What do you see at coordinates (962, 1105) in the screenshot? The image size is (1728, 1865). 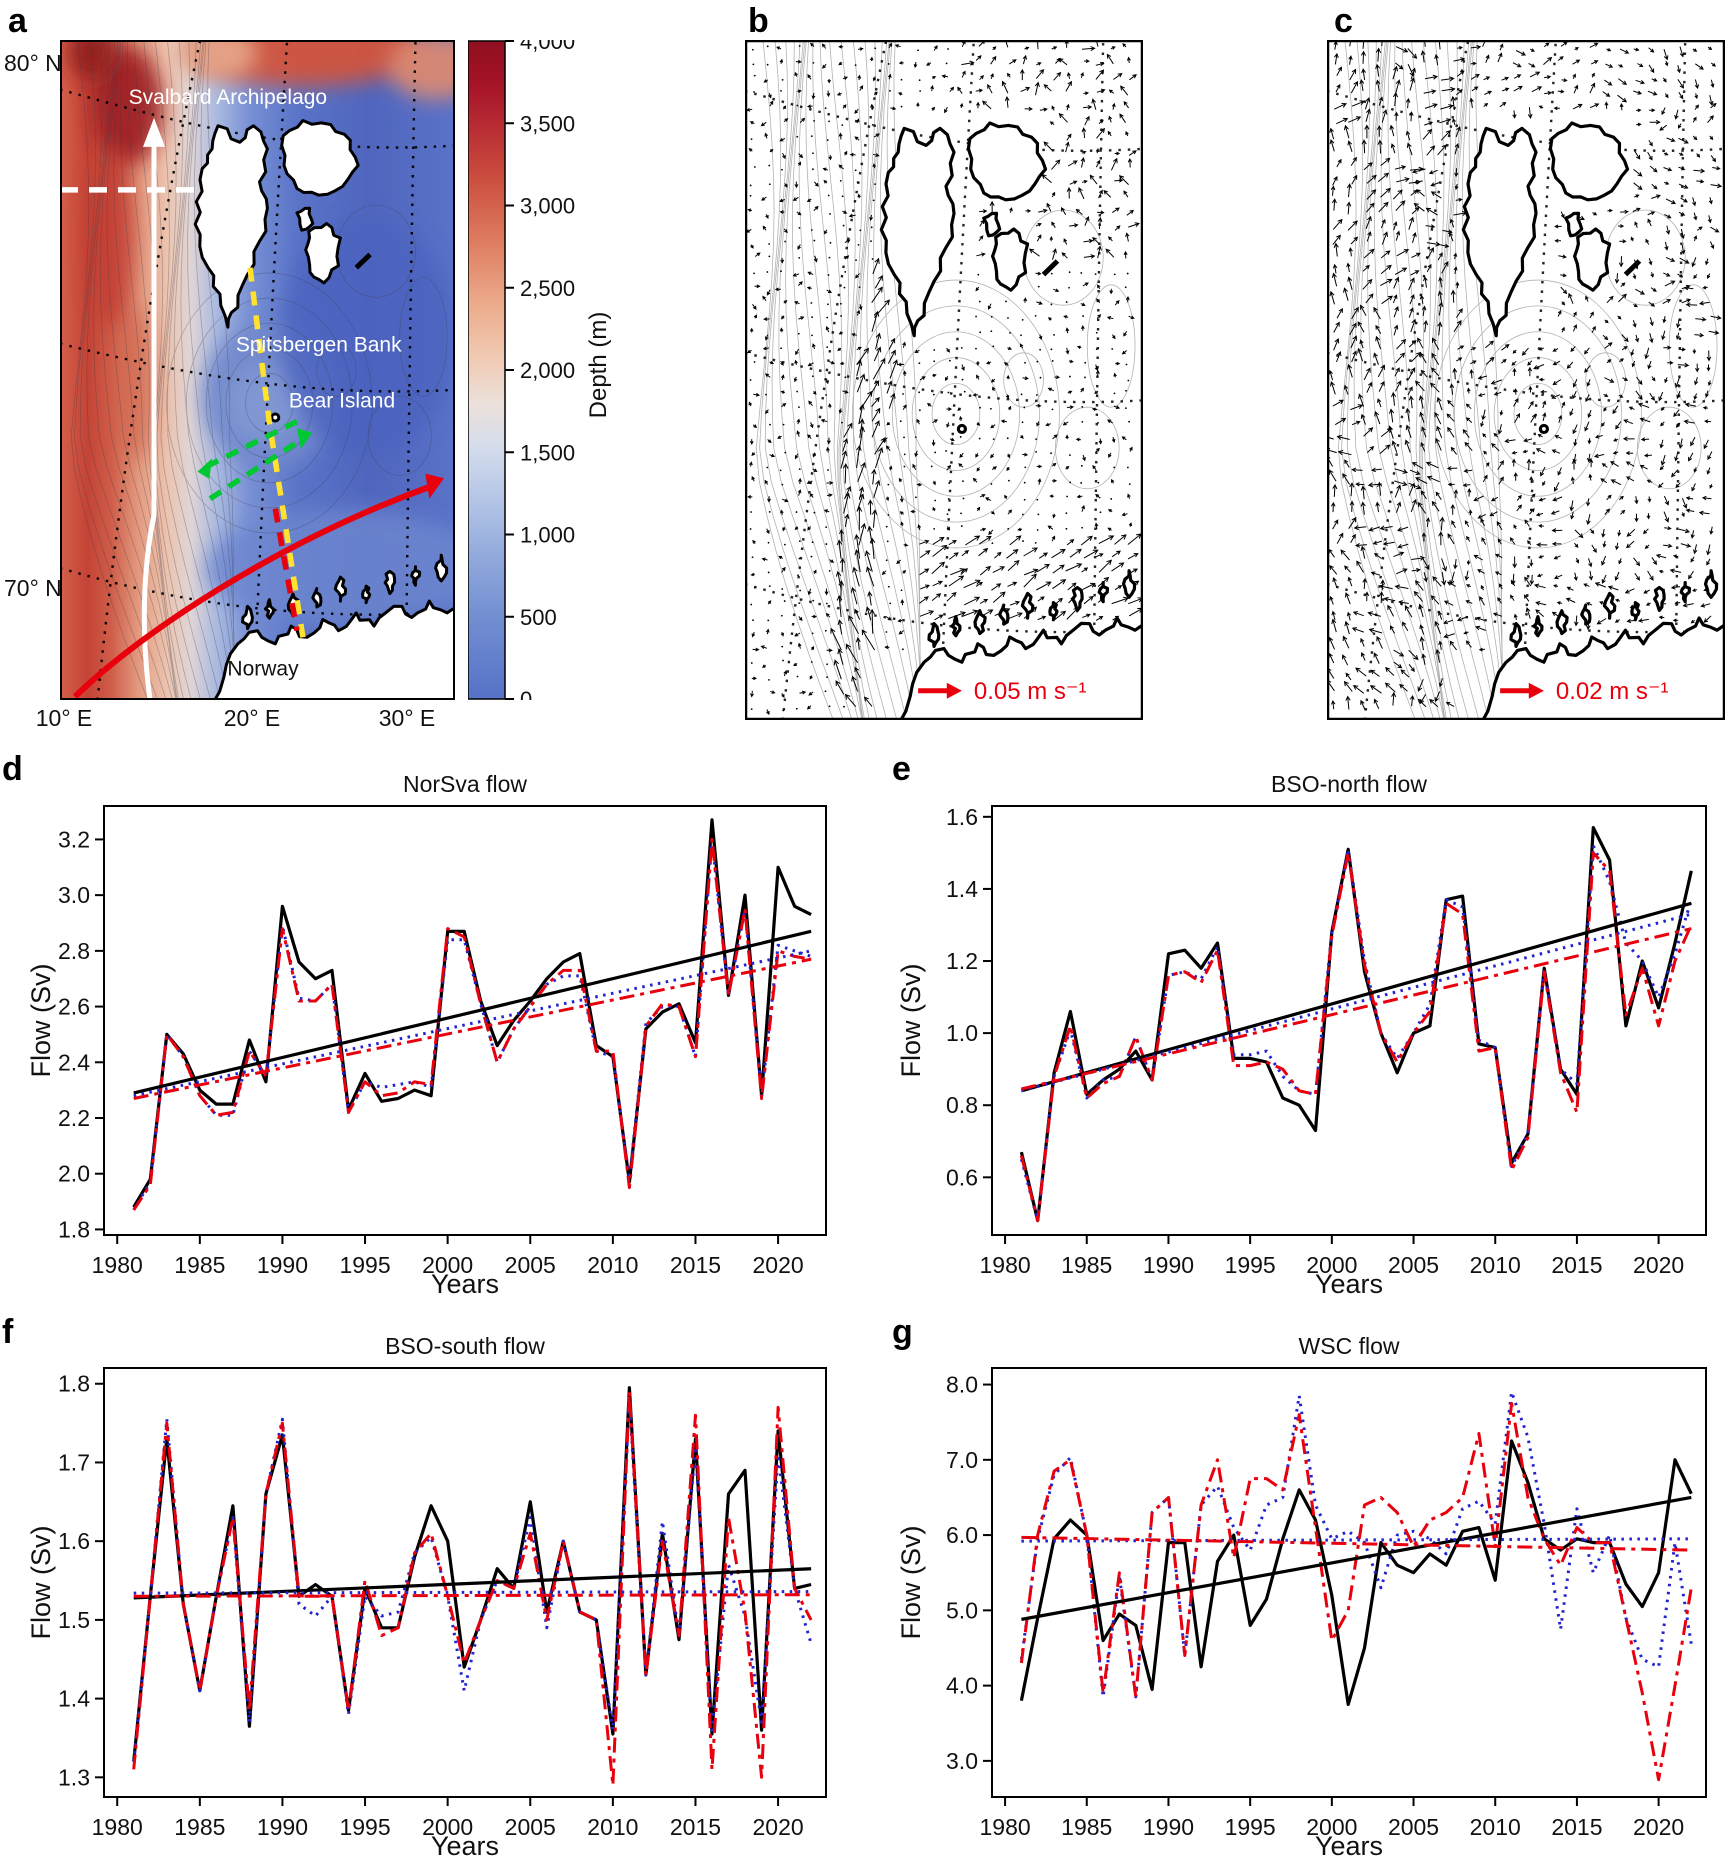 I see `y-tick-label: 0.8` at bounding box center [962, 1105].